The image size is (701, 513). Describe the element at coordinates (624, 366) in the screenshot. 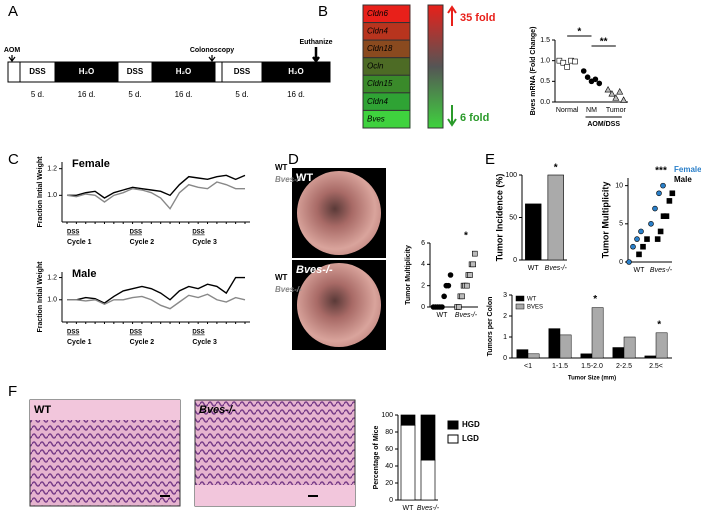

I see `x-tick-label: 2-2.5` at that location.